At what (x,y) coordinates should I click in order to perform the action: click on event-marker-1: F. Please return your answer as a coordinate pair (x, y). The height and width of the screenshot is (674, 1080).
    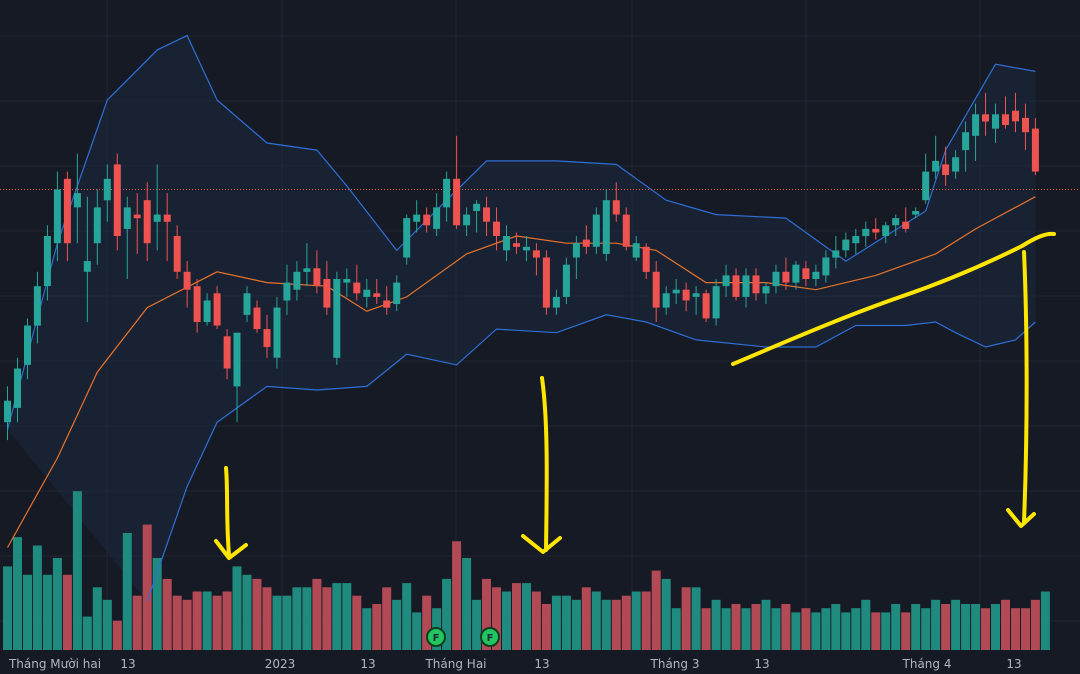
    Looking at the image, I should click on (490, 637).